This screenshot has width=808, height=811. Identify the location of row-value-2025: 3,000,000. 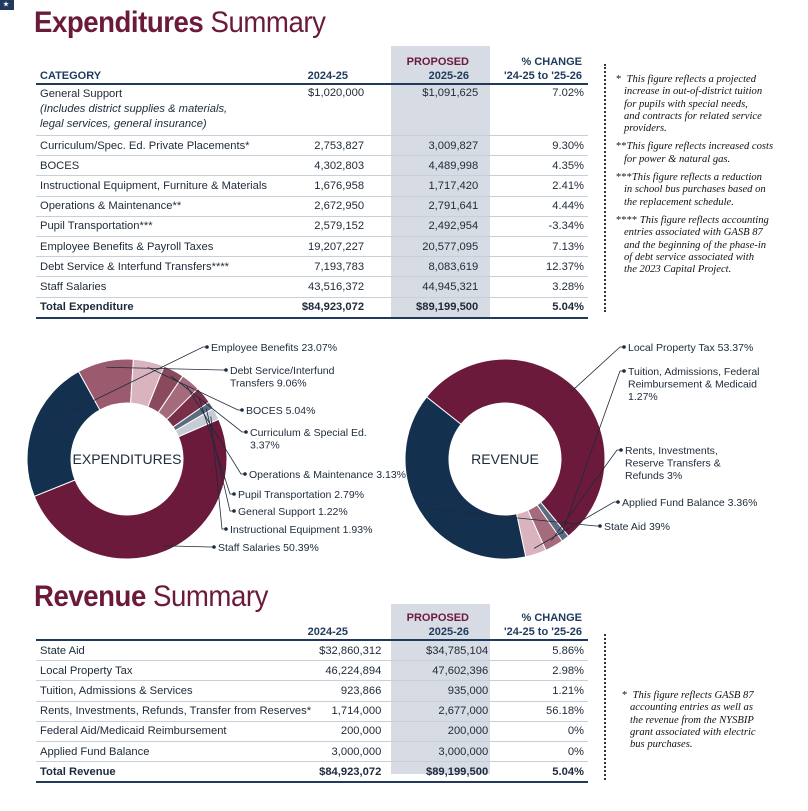
(439, 752).